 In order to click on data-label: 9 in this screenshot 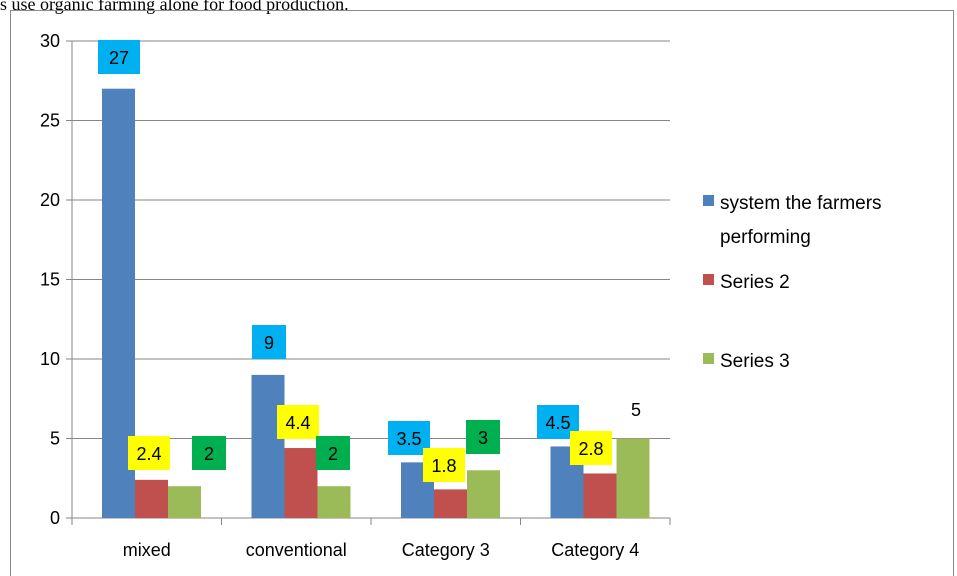, I will do `click(269, 343)`.